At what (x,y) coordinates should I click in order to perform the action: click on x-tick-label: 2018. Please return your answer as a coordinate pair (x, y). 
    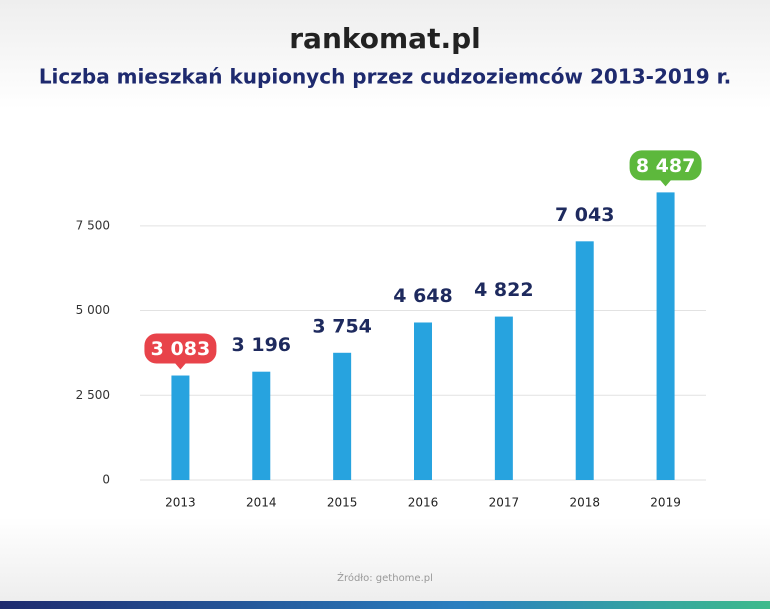
    Looking at the image, I should click on (584, 503).